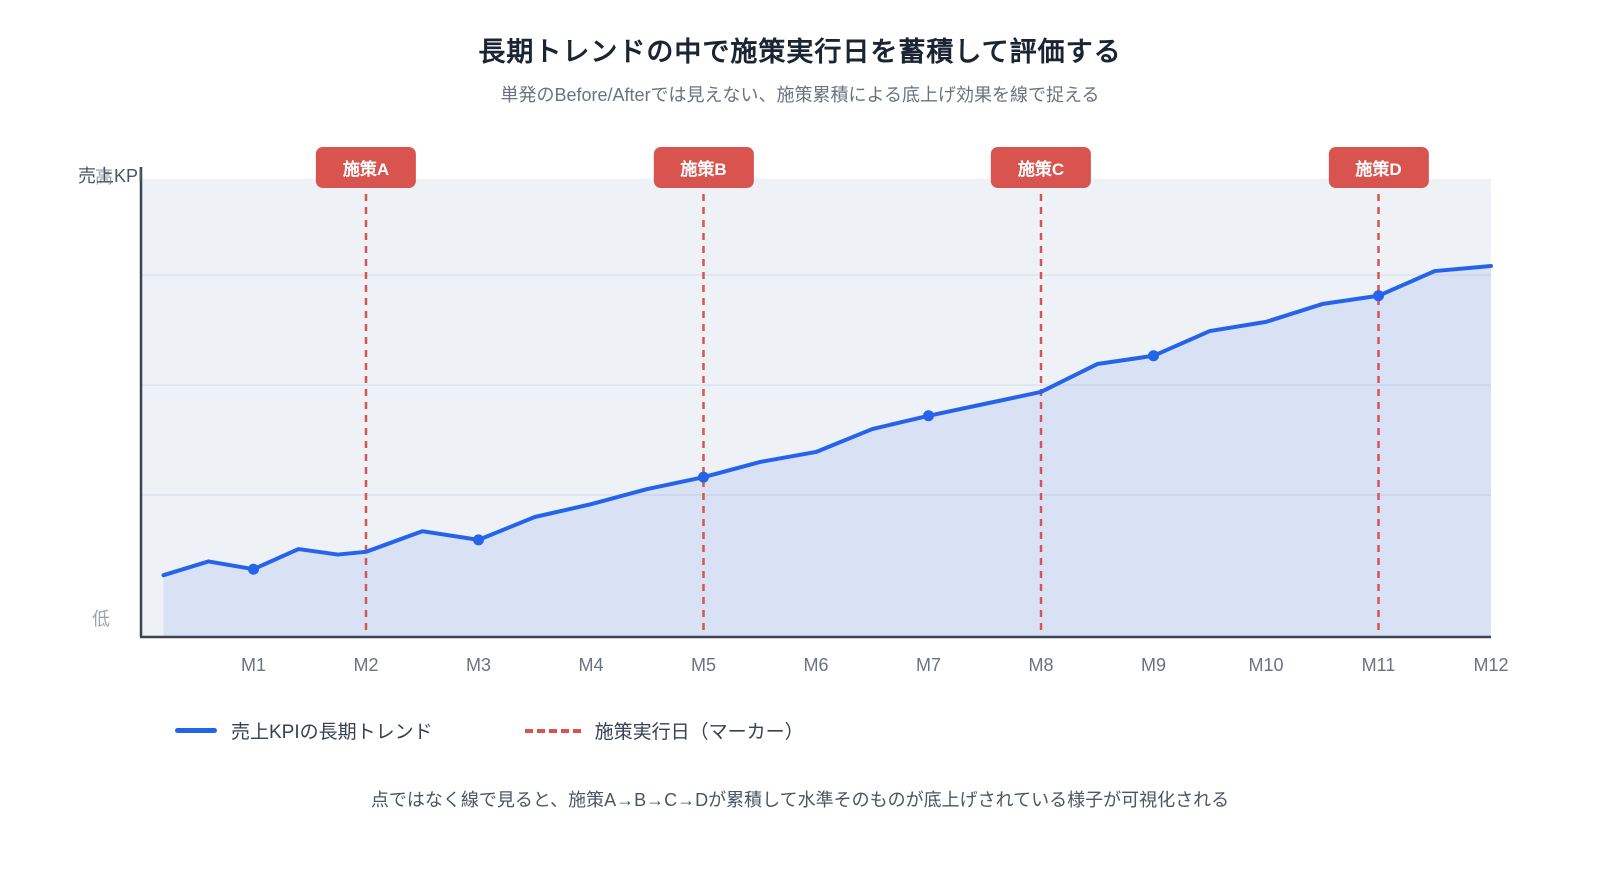 The width and height of the screenshot is (1600, 883). What do you see at coordinates (800, 52) in the screenshot?
I see `page-title: 長期トレンドの中で施策実行日を蓄積して評価する` at bounding box center [800, 52].